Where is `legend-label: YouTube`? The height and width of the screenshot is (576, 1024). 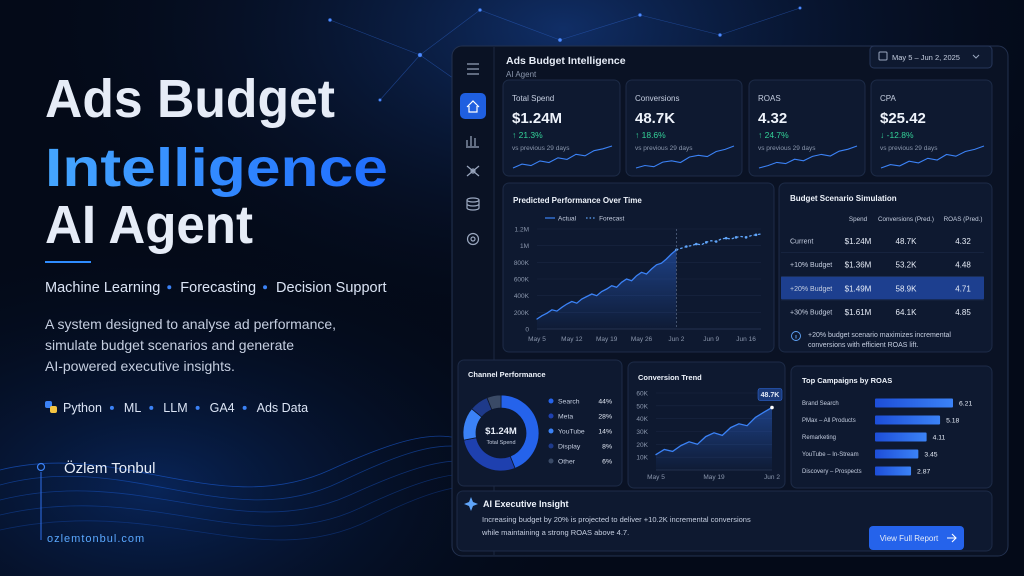
legend-label: YouTube is located at coordinates (571, 432).